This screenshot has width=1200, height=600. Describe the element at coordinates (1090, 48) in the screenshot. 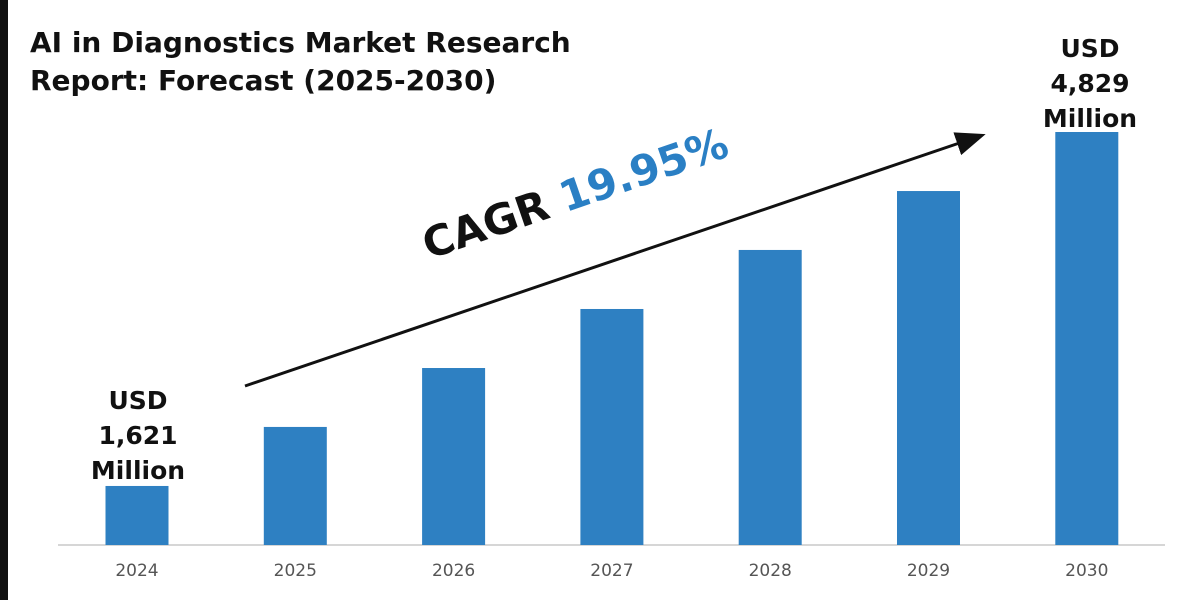

I see `end-currency: USD` at that location.